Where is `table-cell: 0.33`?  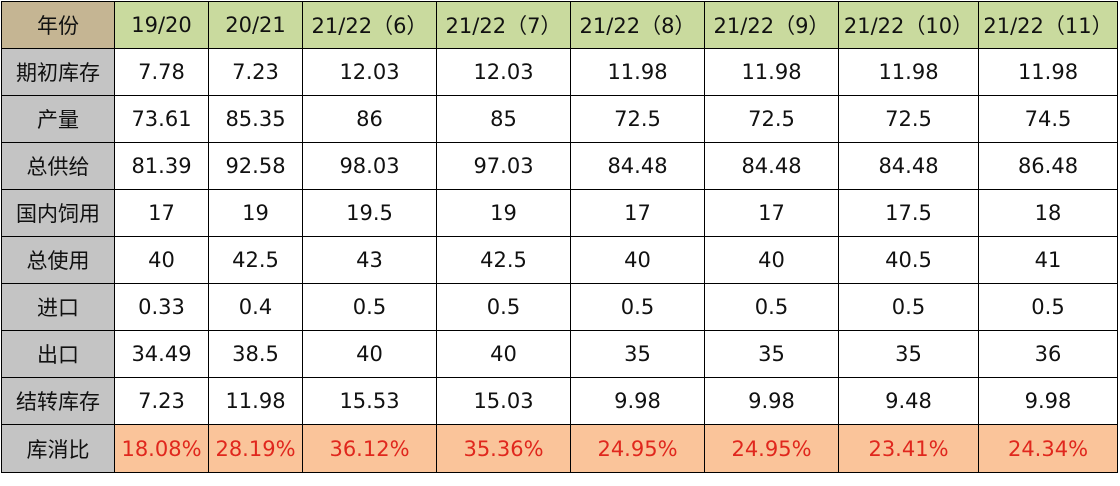 table-cell: 0.33 is located at coordinates (161, 307).